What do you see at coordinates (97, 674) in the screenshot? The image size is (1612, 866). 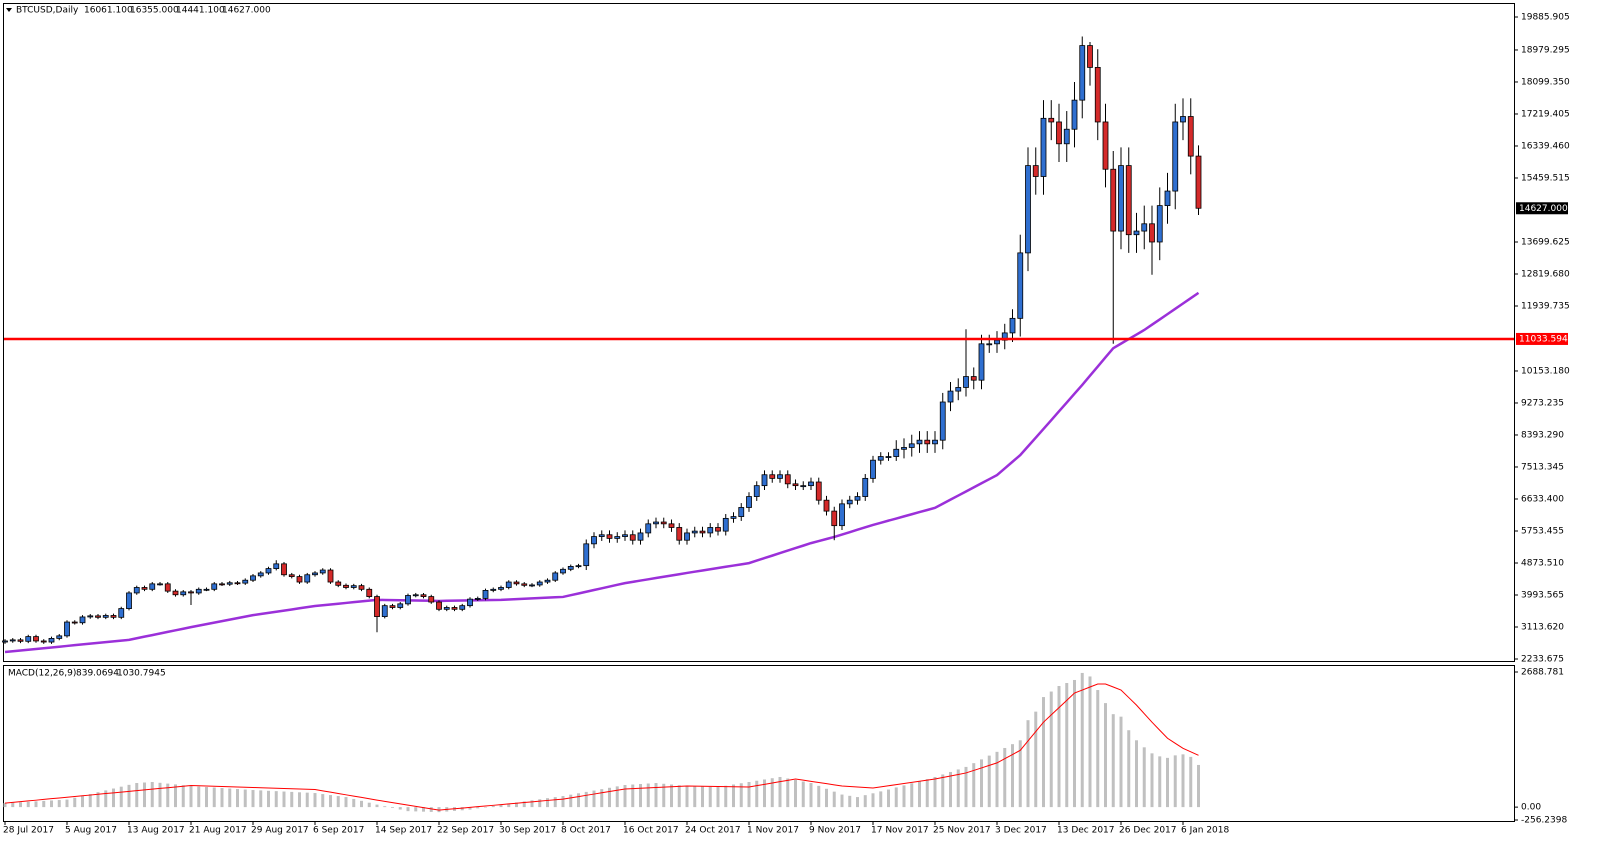 I see `header-value: 839.0694` at bounding box center [97, 674].